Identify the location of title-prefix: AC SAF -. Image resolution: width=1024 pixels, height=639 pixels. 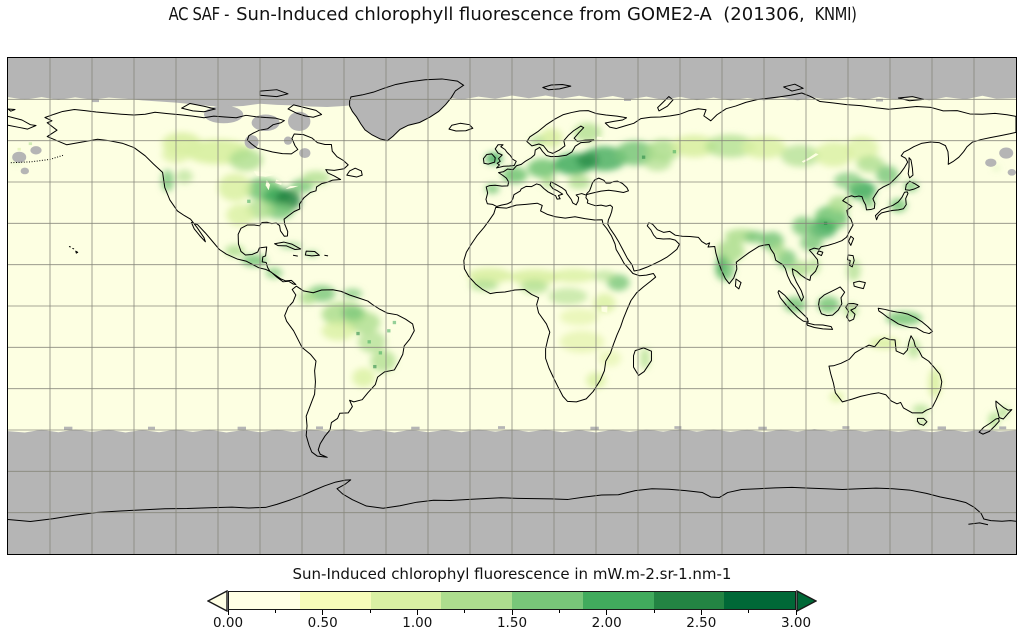
(199, 14).